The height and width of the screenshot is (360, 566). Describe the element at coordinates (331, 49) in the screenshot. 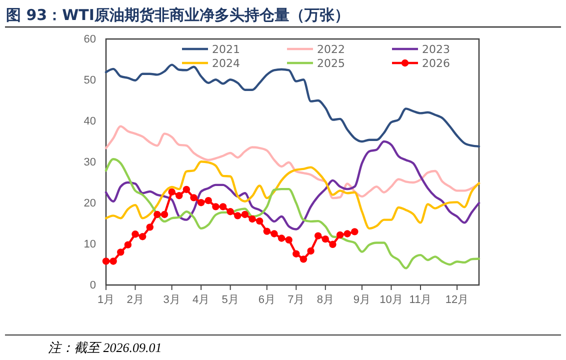

I see `legend-label: 2022` at that location.